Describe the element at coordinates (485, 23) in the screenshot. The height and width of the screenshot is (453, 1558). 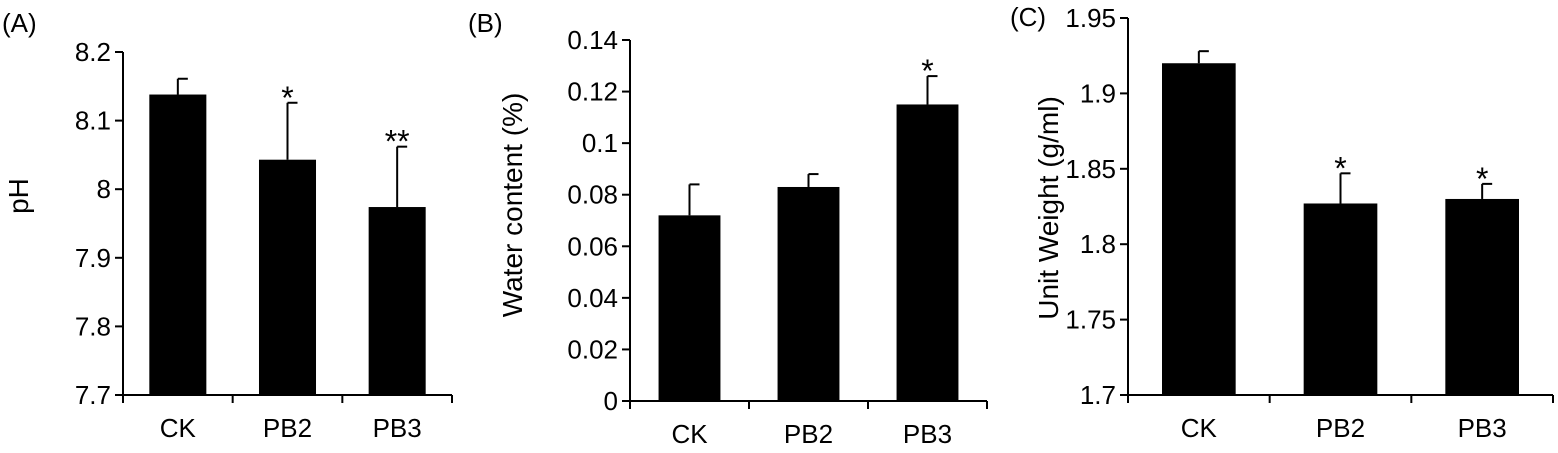
I see `panel-label: (B)` at that location.